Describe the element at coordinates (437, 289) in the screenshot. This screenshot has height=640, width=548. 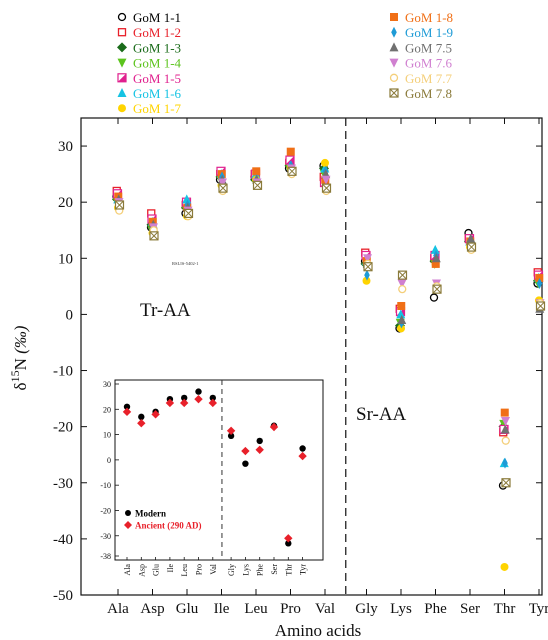
I see `point-gom-7-8-phe` at that location.